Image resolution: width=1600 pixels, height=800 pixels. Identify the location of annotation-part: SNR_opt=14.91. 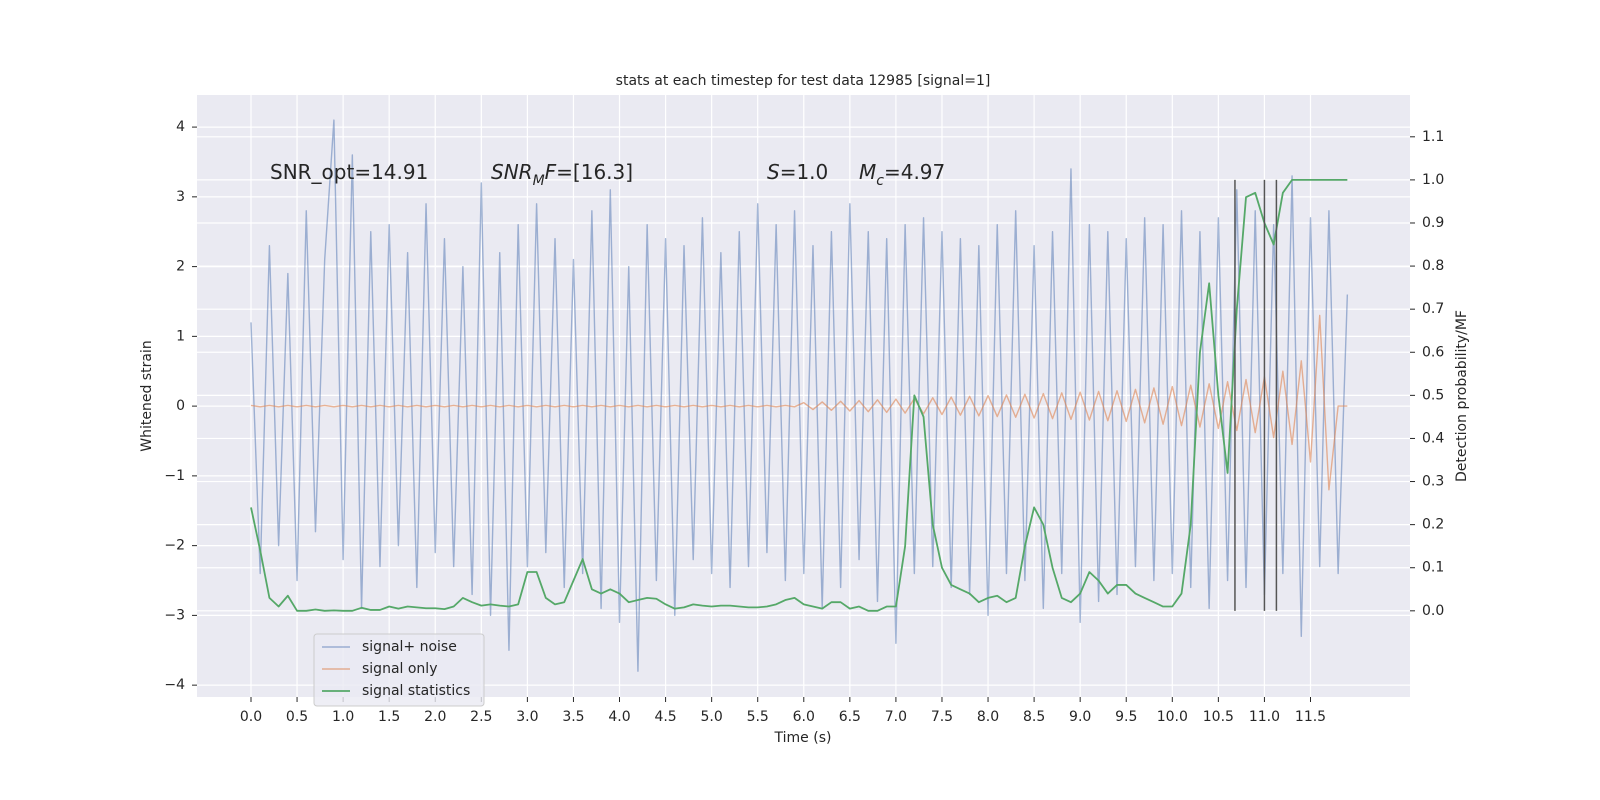
(349, 172).